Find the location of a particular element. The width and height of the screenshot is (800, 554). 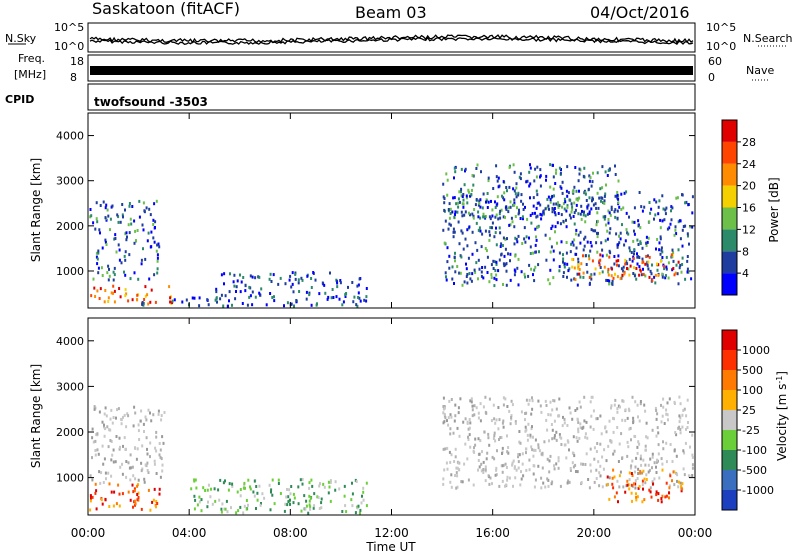

freq-tick-top: 18 is located at coordinates (77, 61).